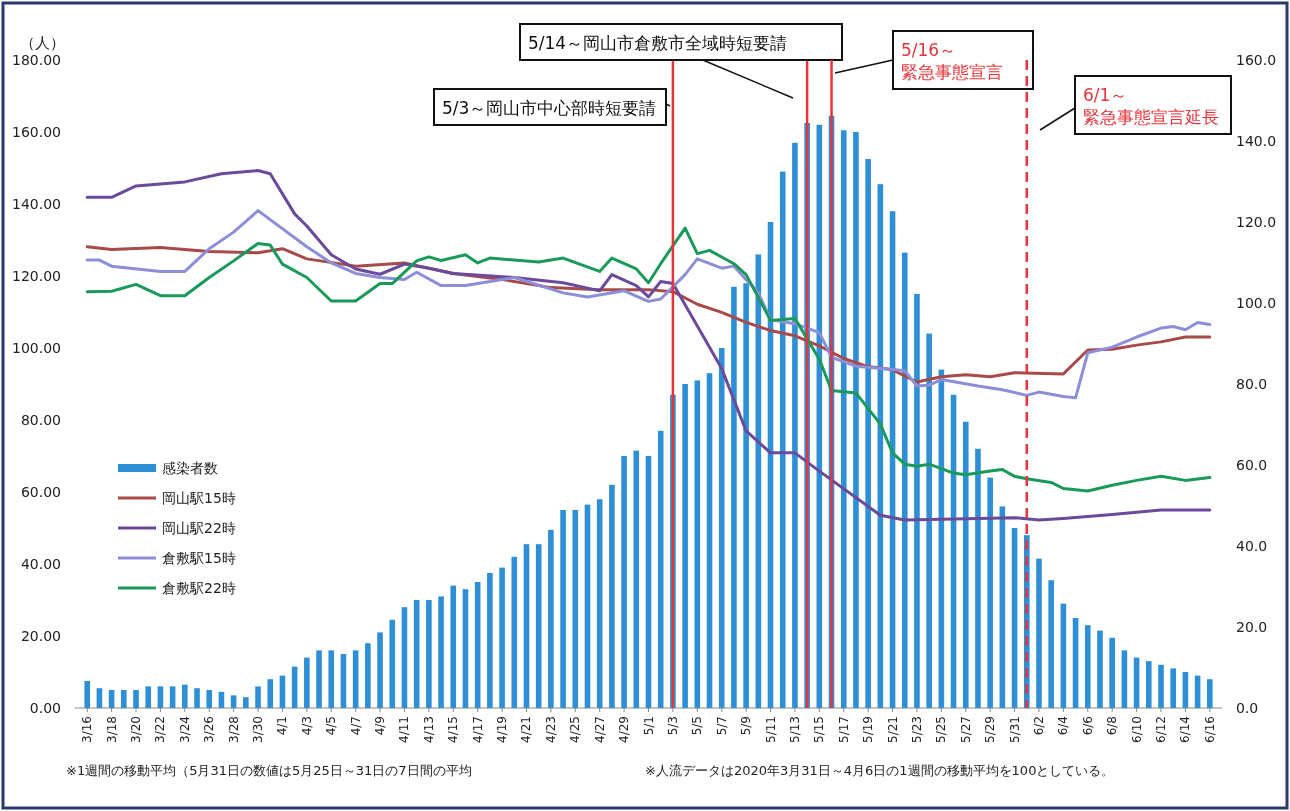  I want to click on x-tick-label: 4/15, so click(453, 729).